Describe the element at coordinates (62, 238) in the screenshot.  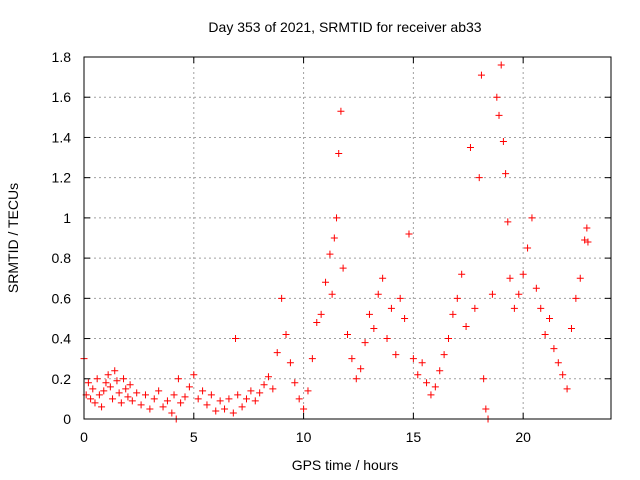
I see `y-tick-labels: 0 0.2 0.4 0.6 0.8 1 1.2 1.4 1.6 1.8` at that location.